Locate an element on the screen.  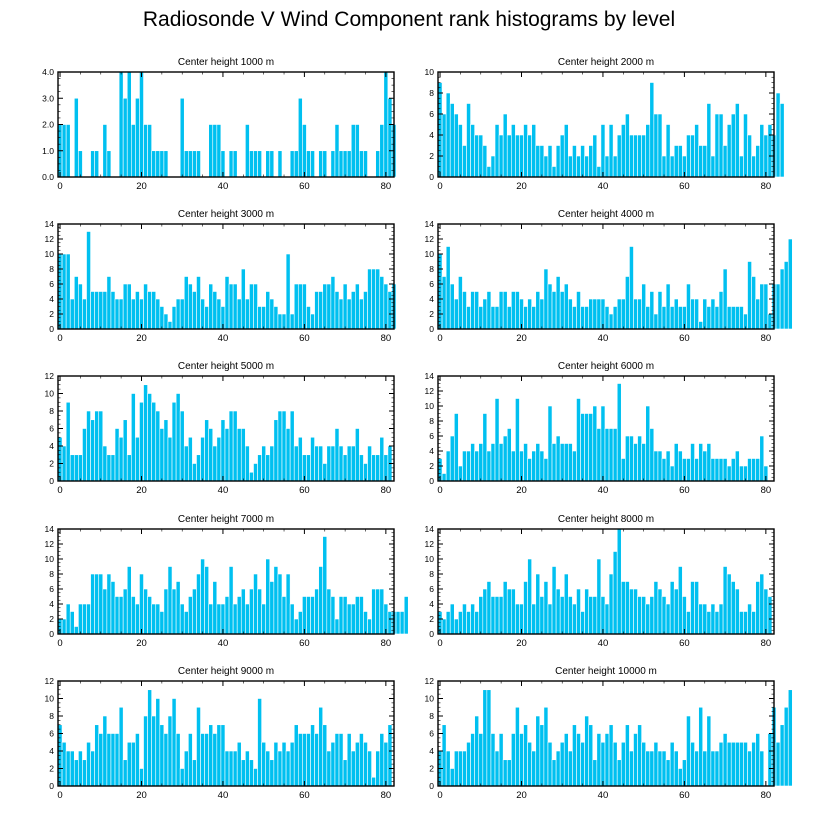
y-tick-label: 6 is located at coordinates (51, 284).